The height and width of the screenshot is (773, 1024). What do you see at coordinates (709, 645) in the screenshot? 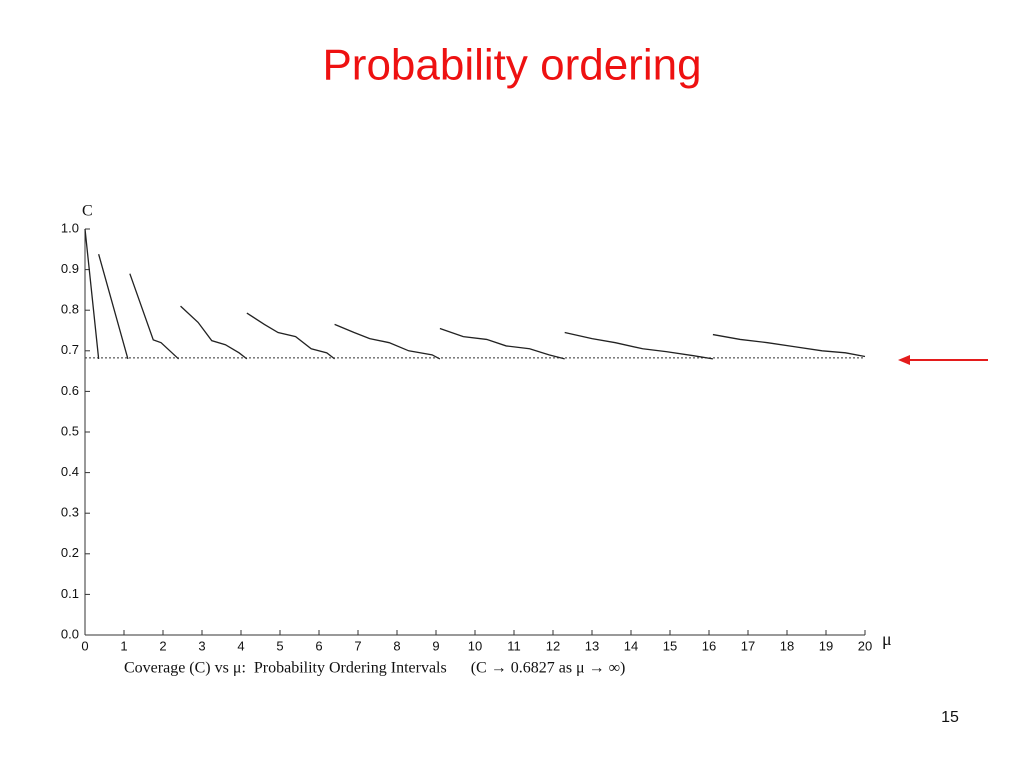
I see `x-tick-label: 16` at bounding box center [709, 645].